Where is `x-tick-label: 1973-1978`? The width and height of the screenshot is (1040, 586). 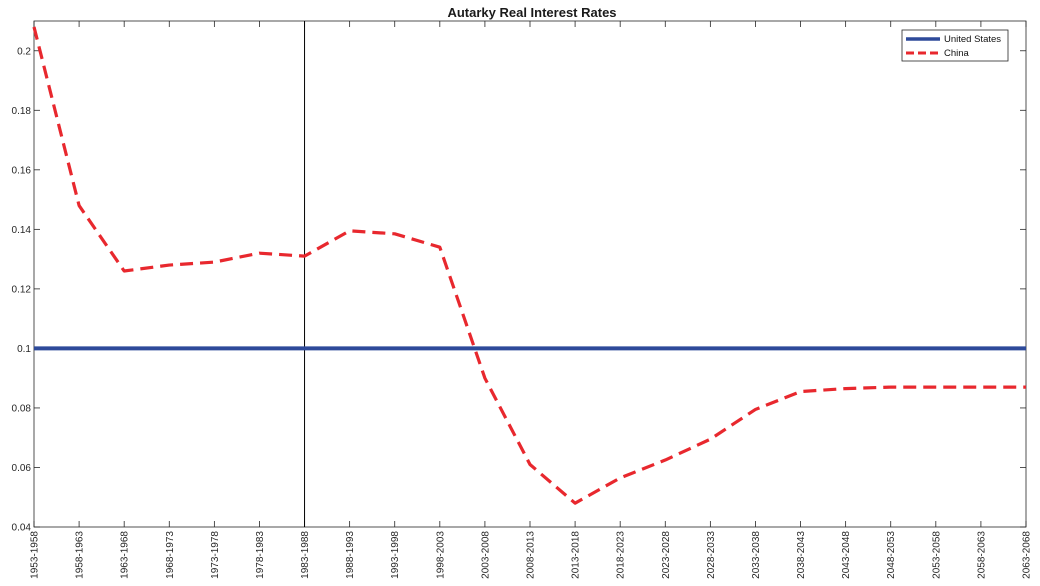
x-tick-label: 1973-1978 is located at coordinates (215, 555).